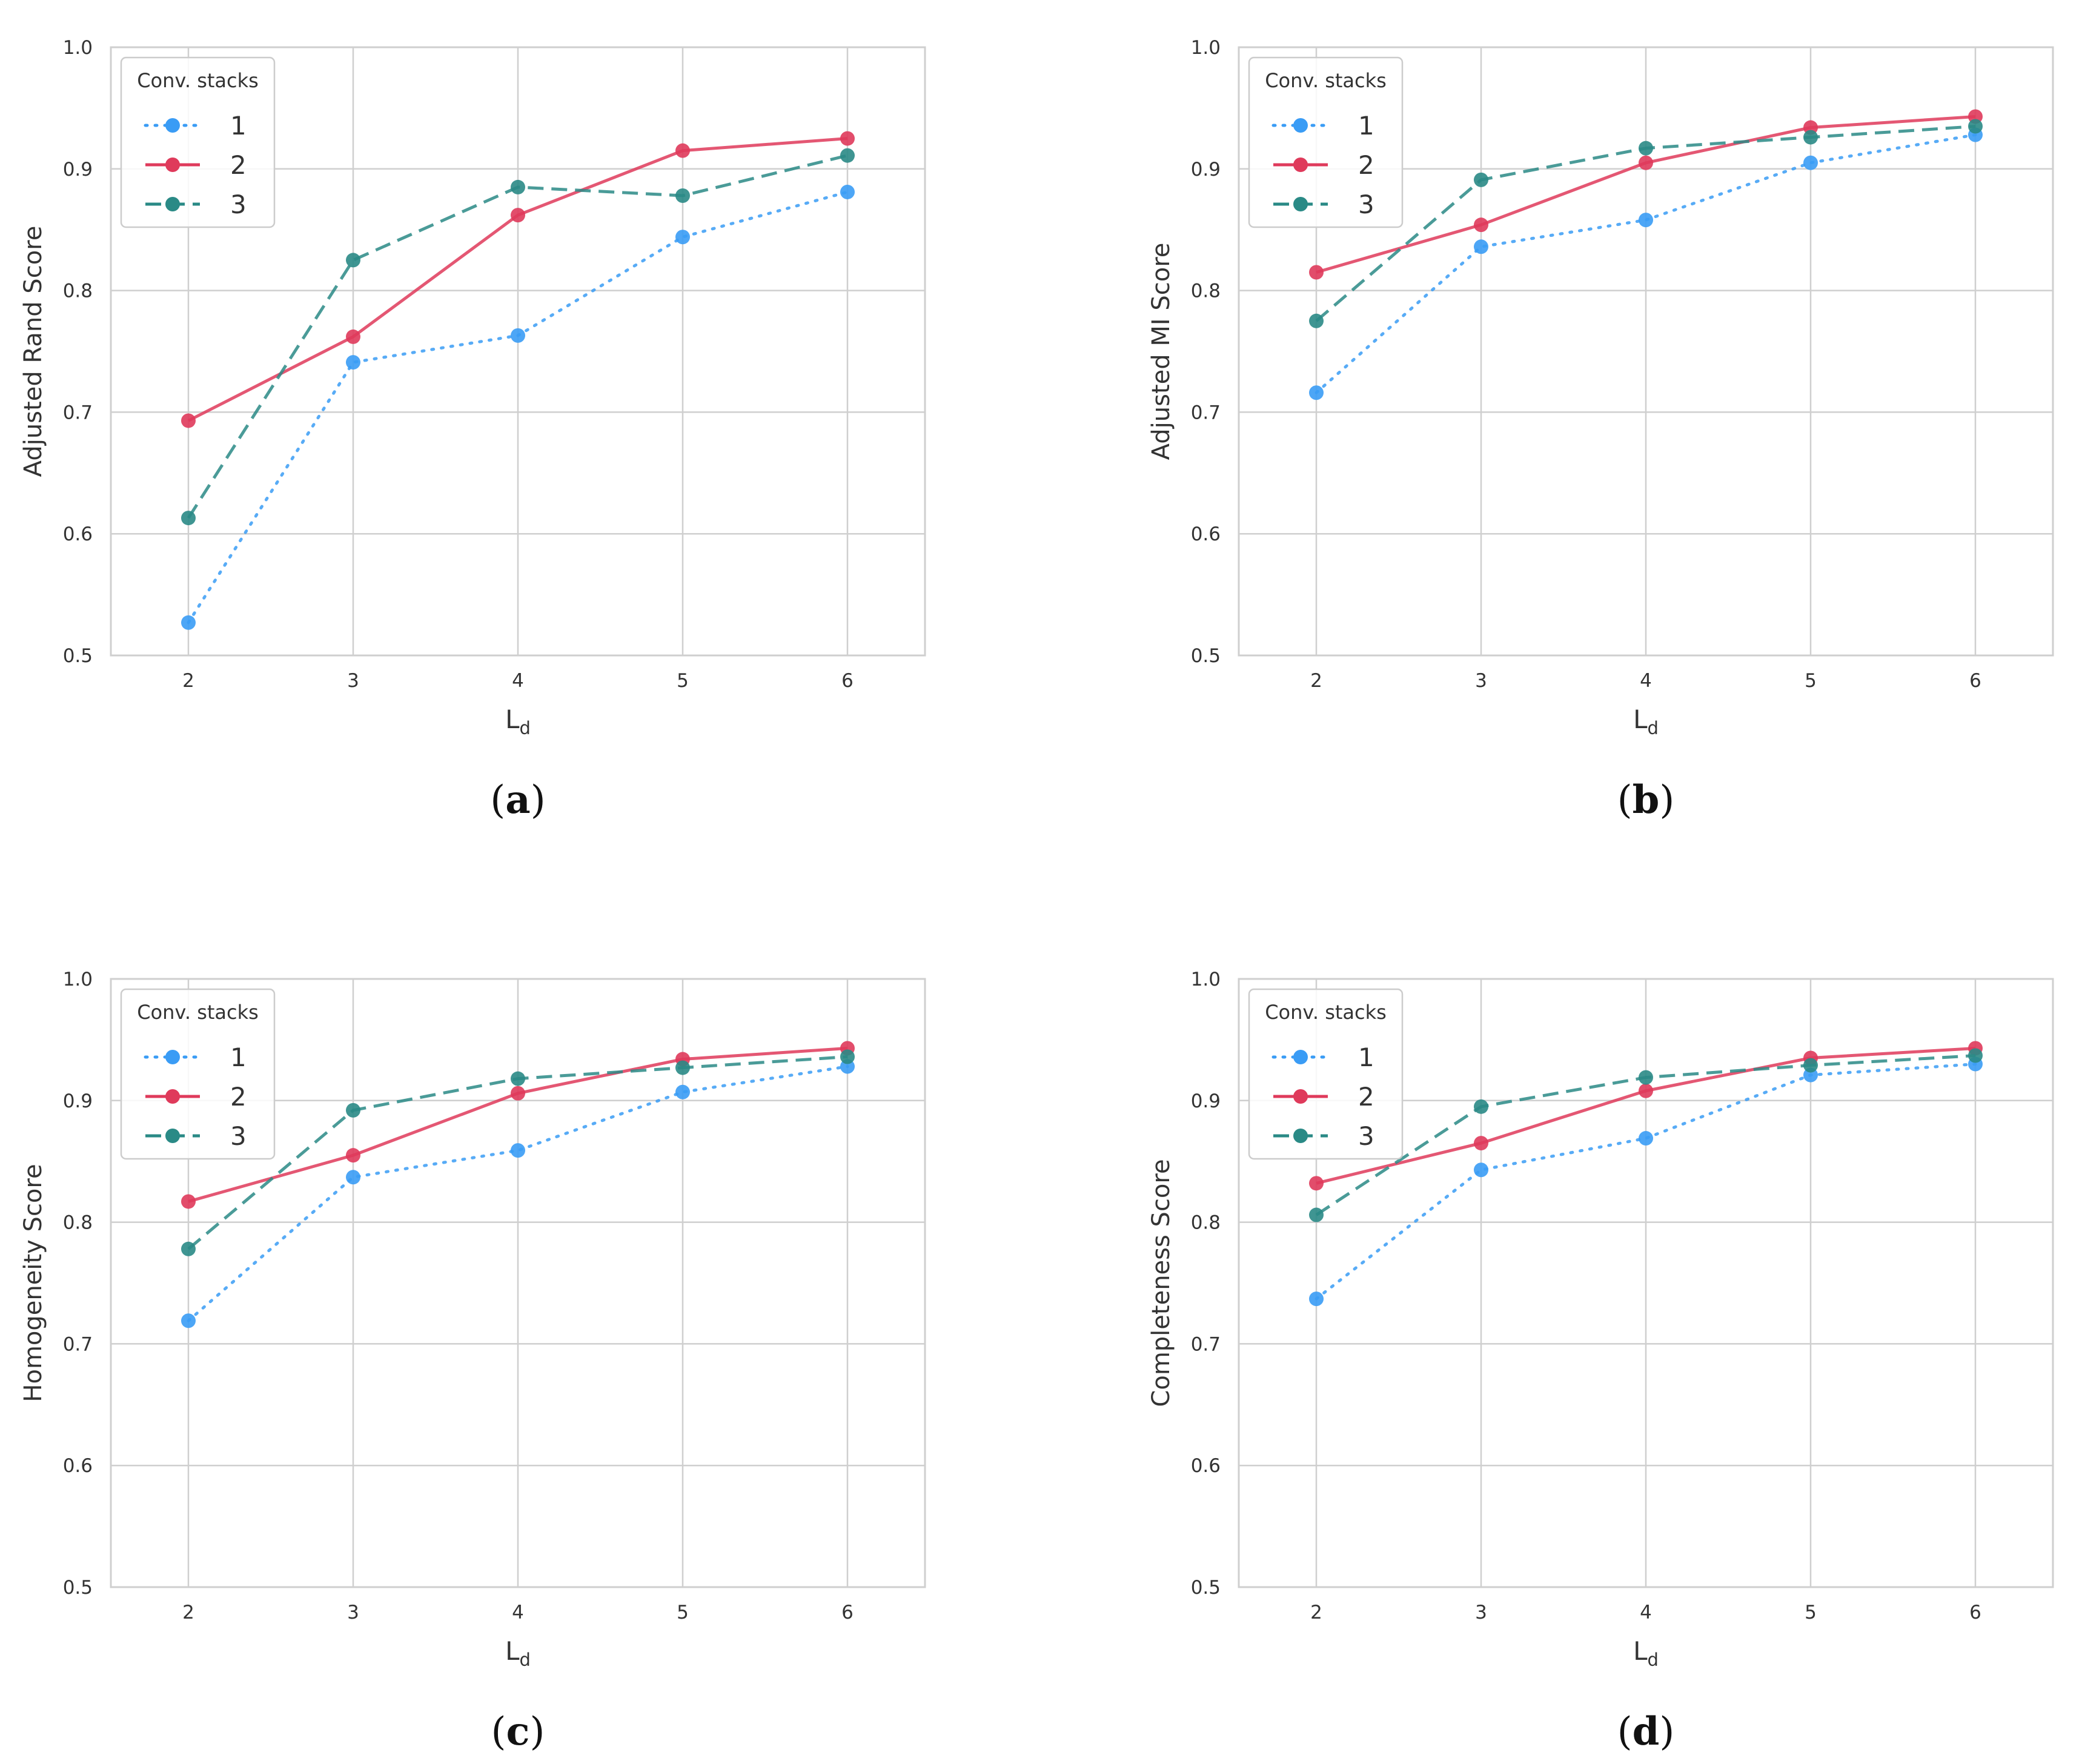 Image resolution: width=2082 pixels, height=1764 pixels. What do you see at coordinates (512, 719) in the screenshot?
I see `x-axis-label-main: L` at bounding box center [512, 719].